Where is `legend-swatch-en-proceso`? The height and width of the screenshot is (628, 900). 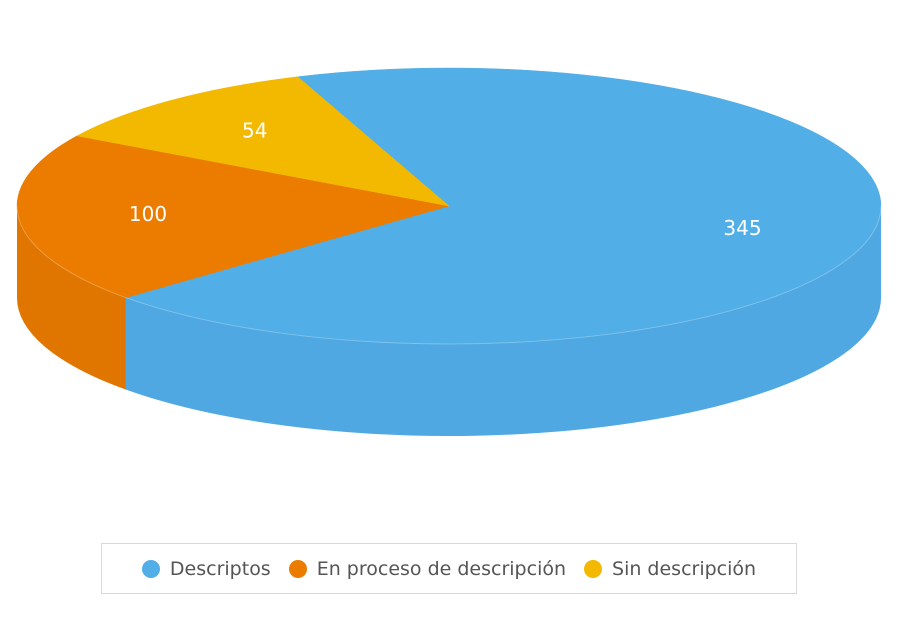
legend-swatch-en-proceso is located at coordinates (297, 568).